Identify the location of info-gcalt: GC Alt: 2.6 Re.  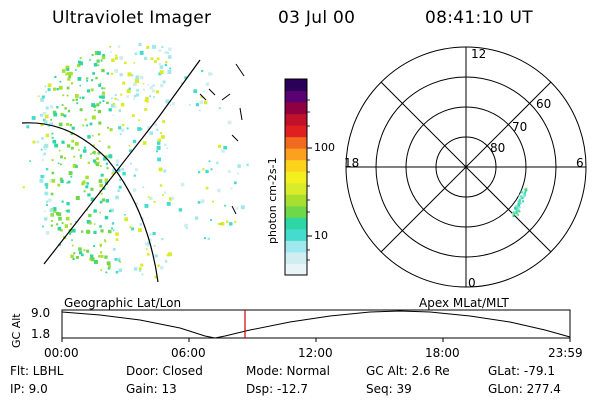
(408, 371).